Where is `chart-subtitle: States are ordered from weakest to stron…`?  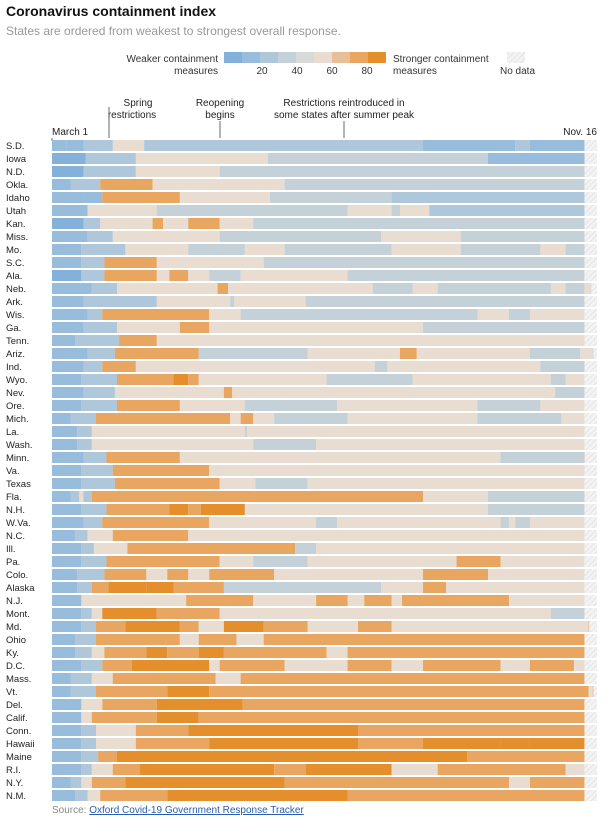 chart-subtitle: States are ordered from weakest to stron… is located at coordinates (173, 31).